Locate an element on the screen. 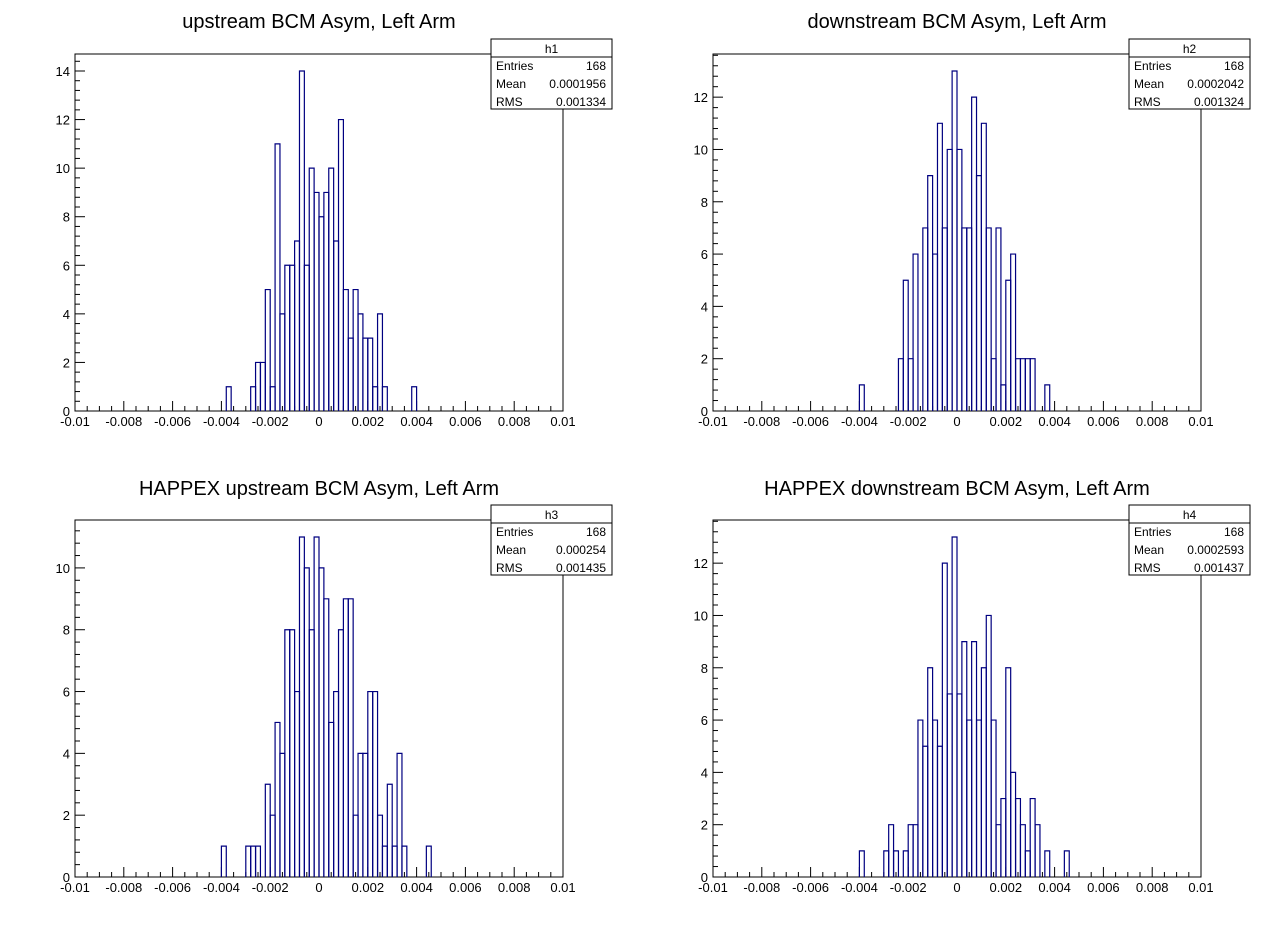  x-tick-label: 0.002 is located at coordinates (1006, 421).